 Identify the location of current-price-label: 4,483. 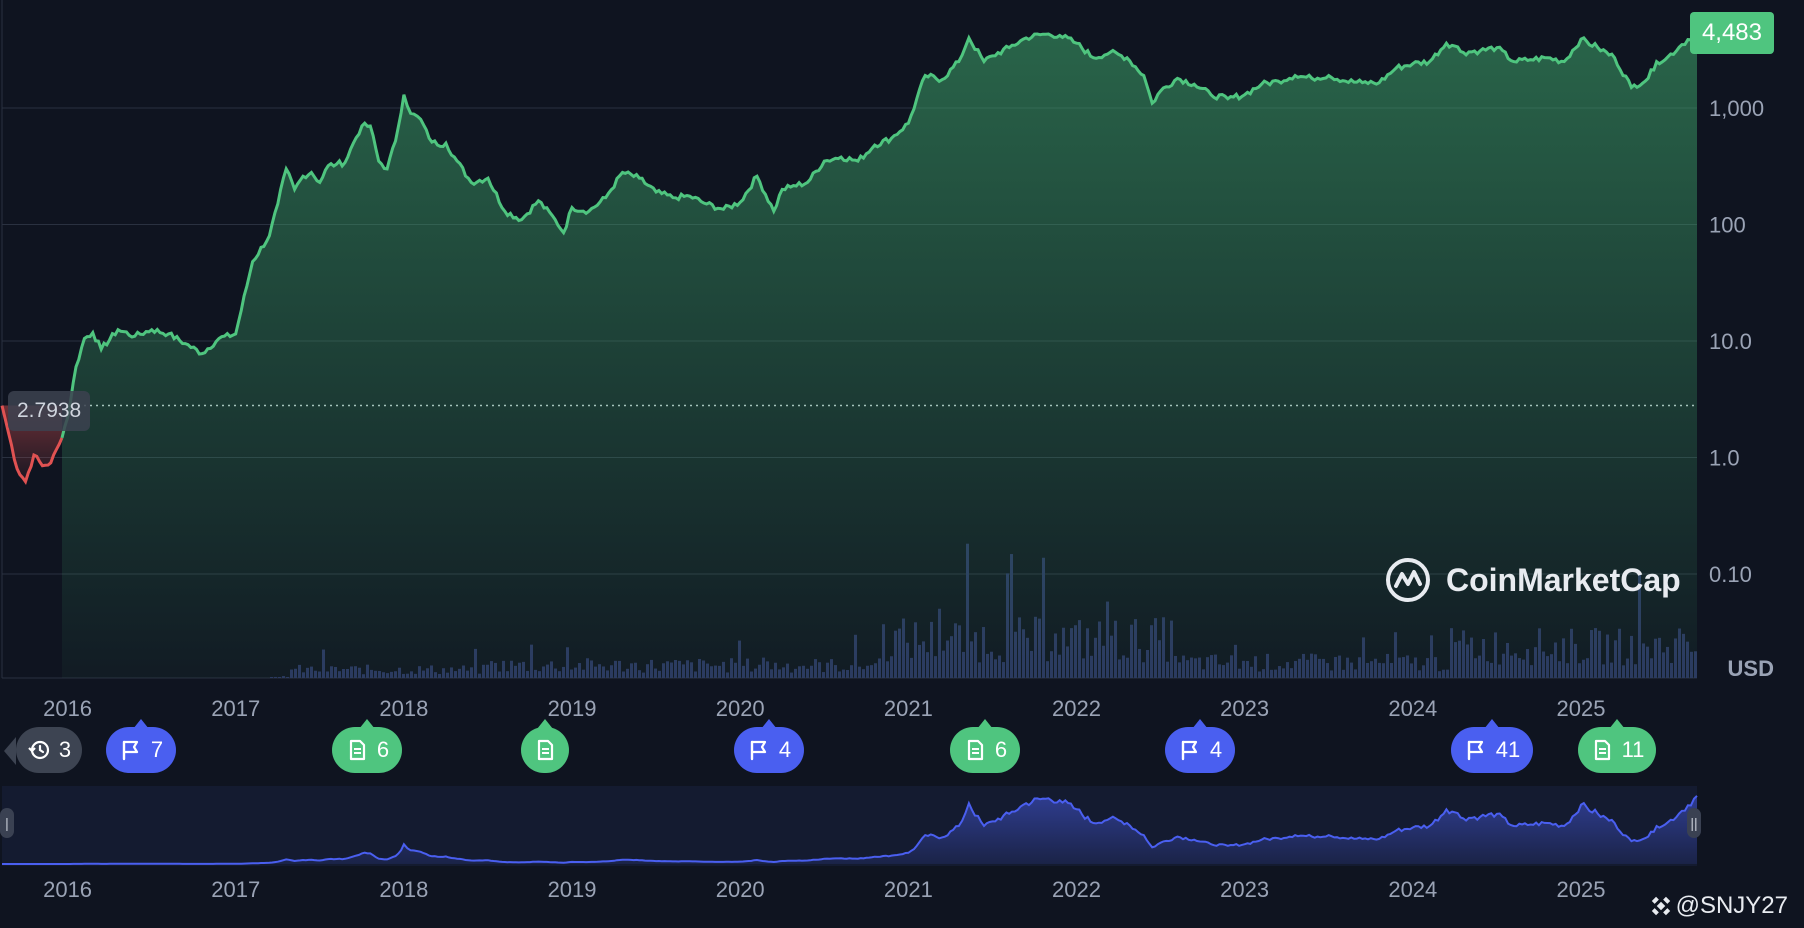
(1731, 33).